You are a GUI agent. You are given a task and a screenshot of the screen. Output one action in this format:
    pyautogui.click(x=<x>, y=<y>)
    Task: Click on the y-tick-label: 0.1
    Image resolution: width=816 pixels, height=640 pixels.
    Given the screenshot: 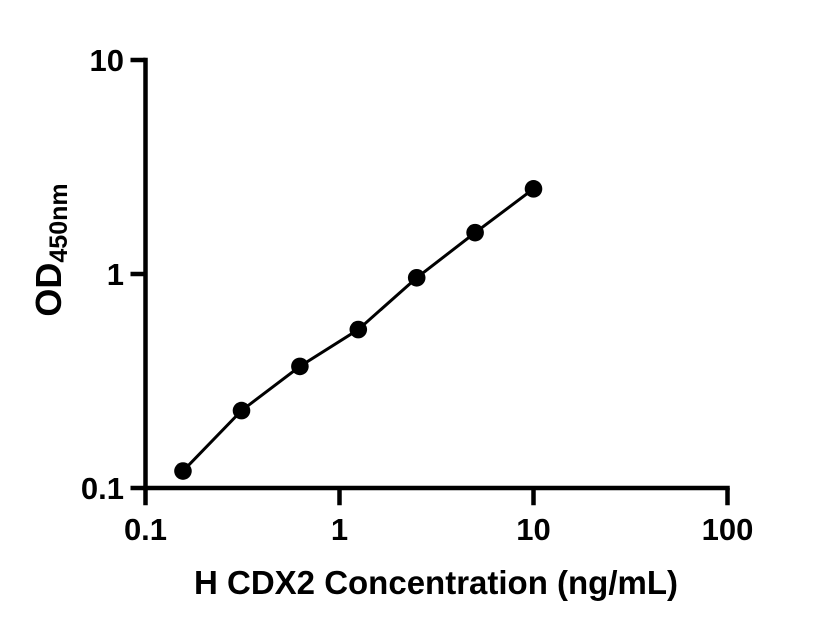 What is the action you would take?
    pyautogui.click(x=102, y=488)
    